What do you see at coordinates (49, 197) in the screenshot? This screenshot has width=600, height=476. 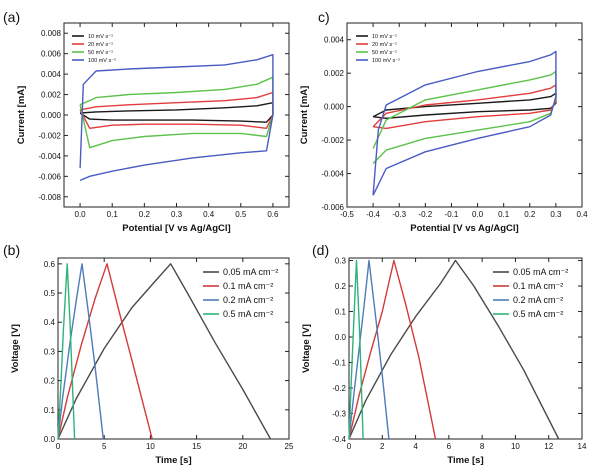 I see `y-tick-label: -0.008` at bounding box center [49, 197].